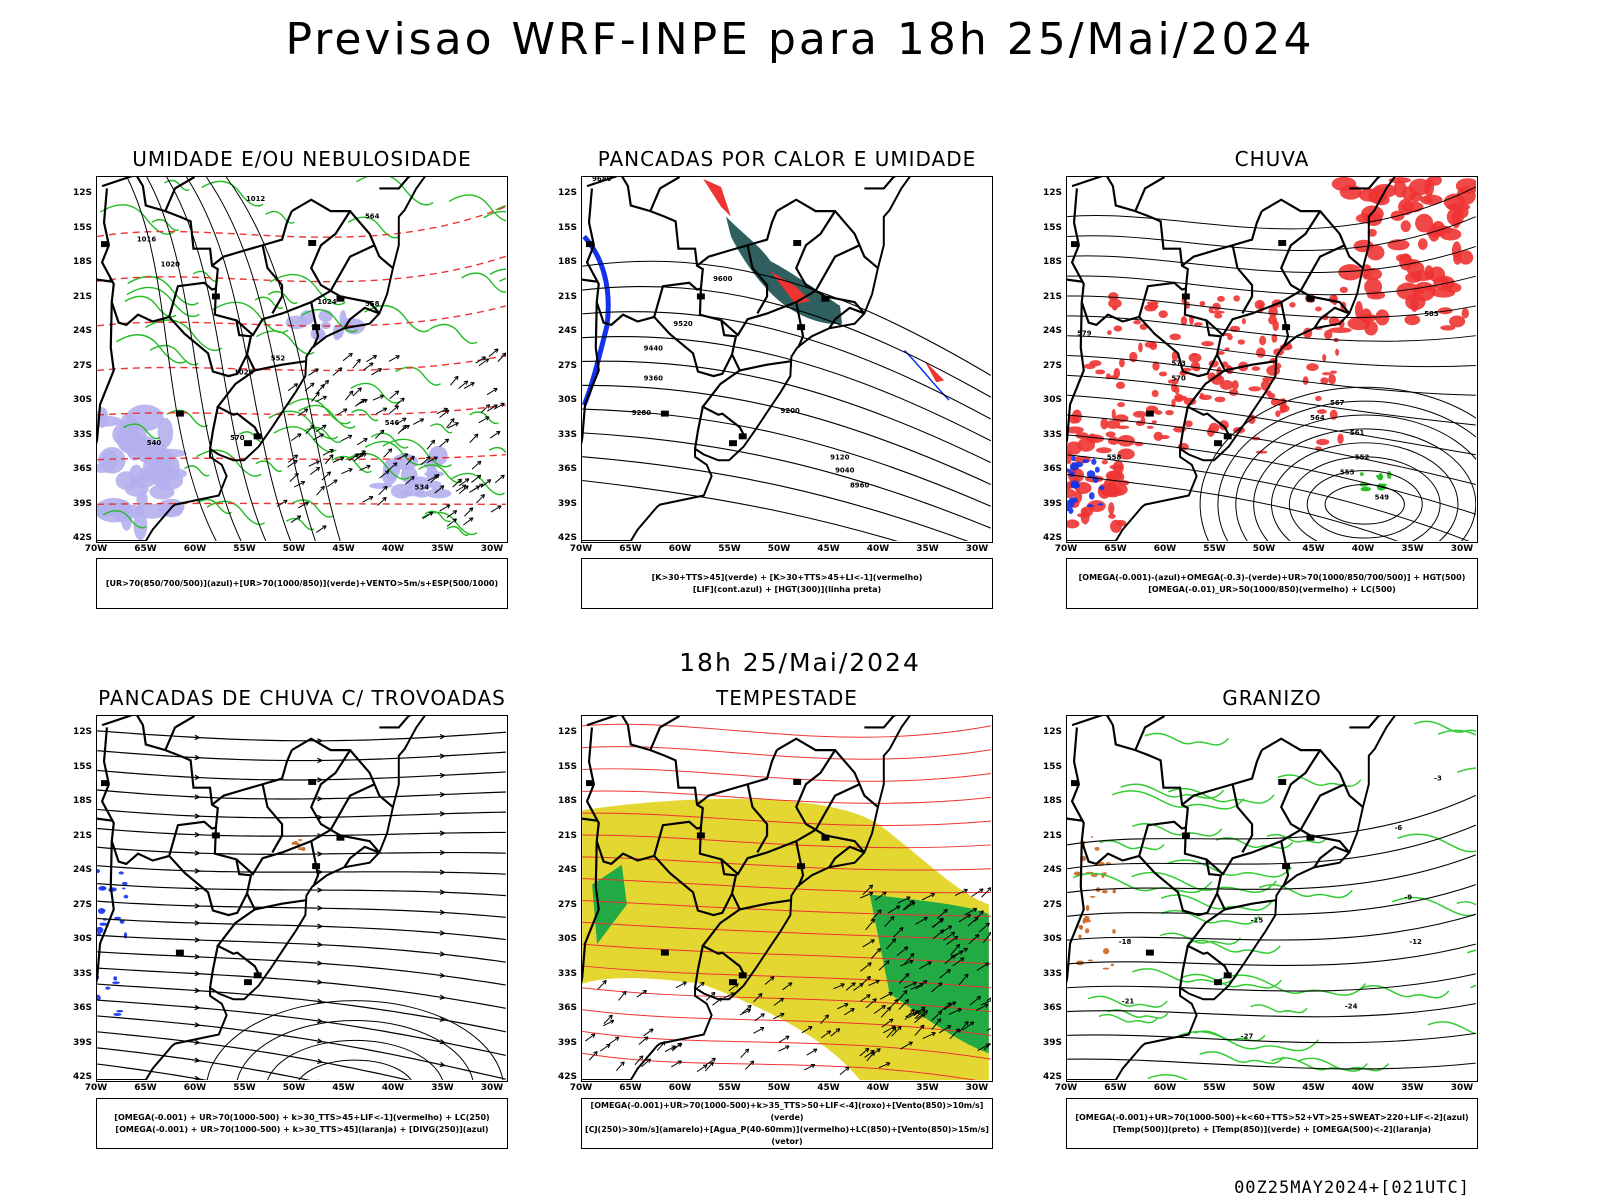 This screenshot has width=1600, height=1200. What do you see at coordinates (1362, 458) in the screenshot?
I see `contour-label: 552` at bounding box center [1362, 458].